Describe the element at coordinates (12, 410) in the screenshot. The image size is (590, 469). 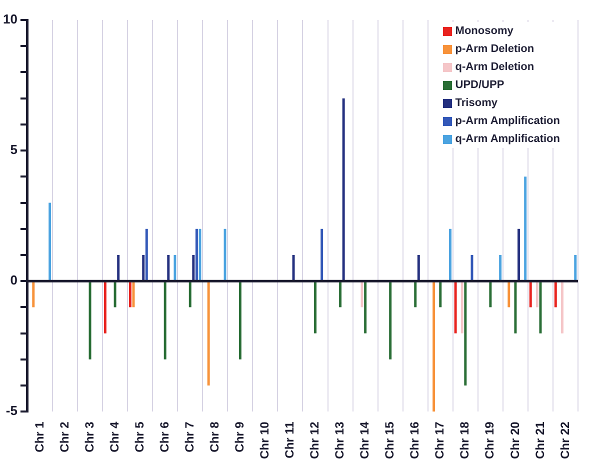
I see `y-tick-label: -5` at that location.